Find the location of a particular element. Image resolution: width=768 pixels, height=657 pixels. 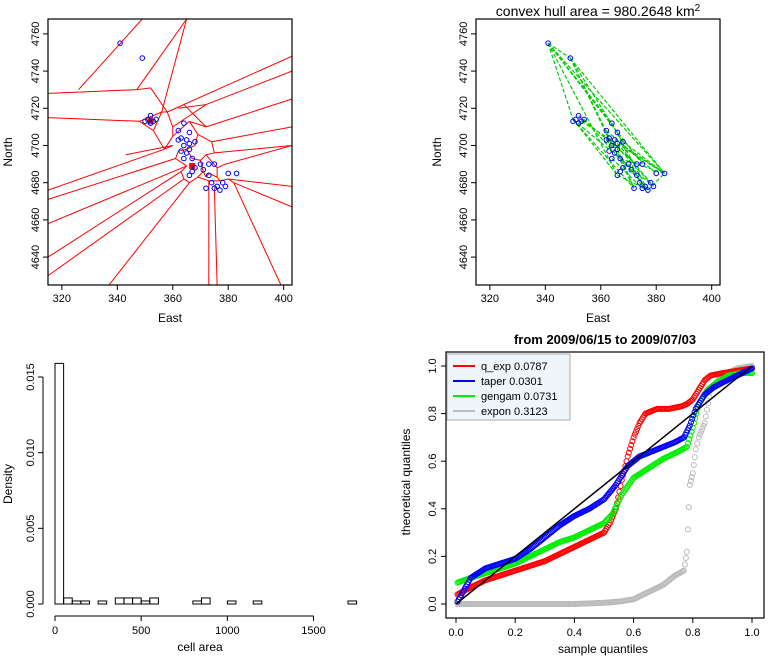

x-tick-label: 360 is located at coordinates (601, 299).